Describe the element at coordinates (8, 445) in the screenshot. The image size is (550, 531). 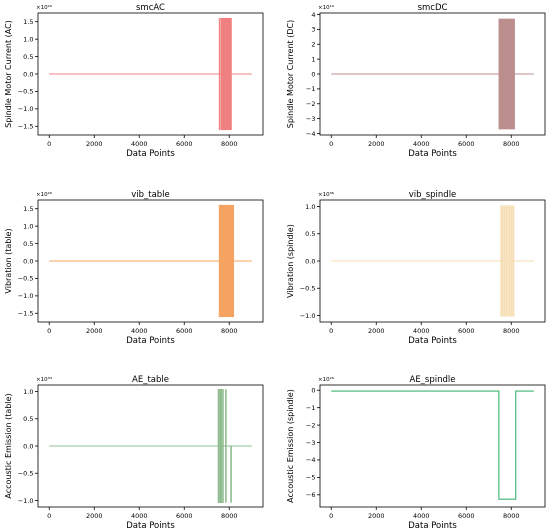
I see `y-axis-label: Accoustic Emission (table)` at that location.